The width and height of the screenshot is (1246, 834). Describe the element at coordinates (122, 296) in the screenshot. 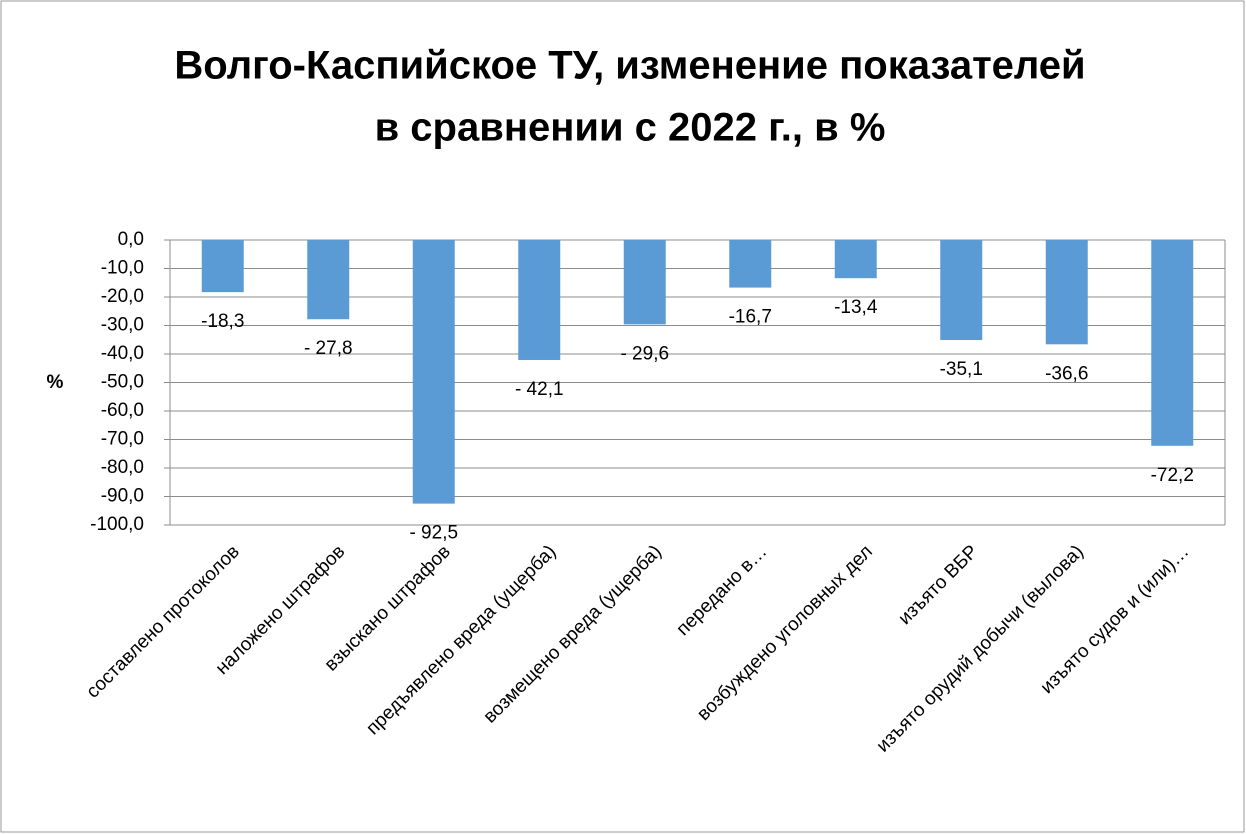

I see `y-tick-label: -20,0` at that location.